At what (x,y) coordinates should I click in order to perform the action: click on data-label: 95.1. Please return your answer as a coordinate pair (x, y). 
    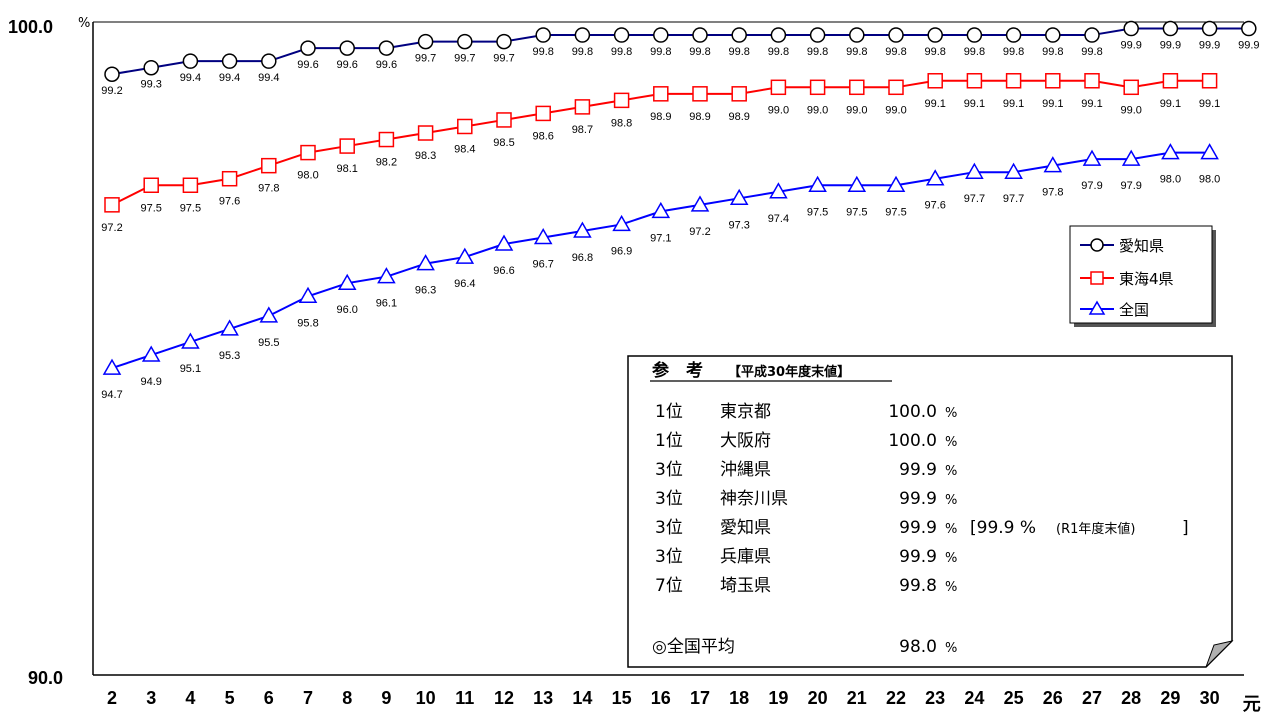
    Looking at the image, I should click on (190, 369).